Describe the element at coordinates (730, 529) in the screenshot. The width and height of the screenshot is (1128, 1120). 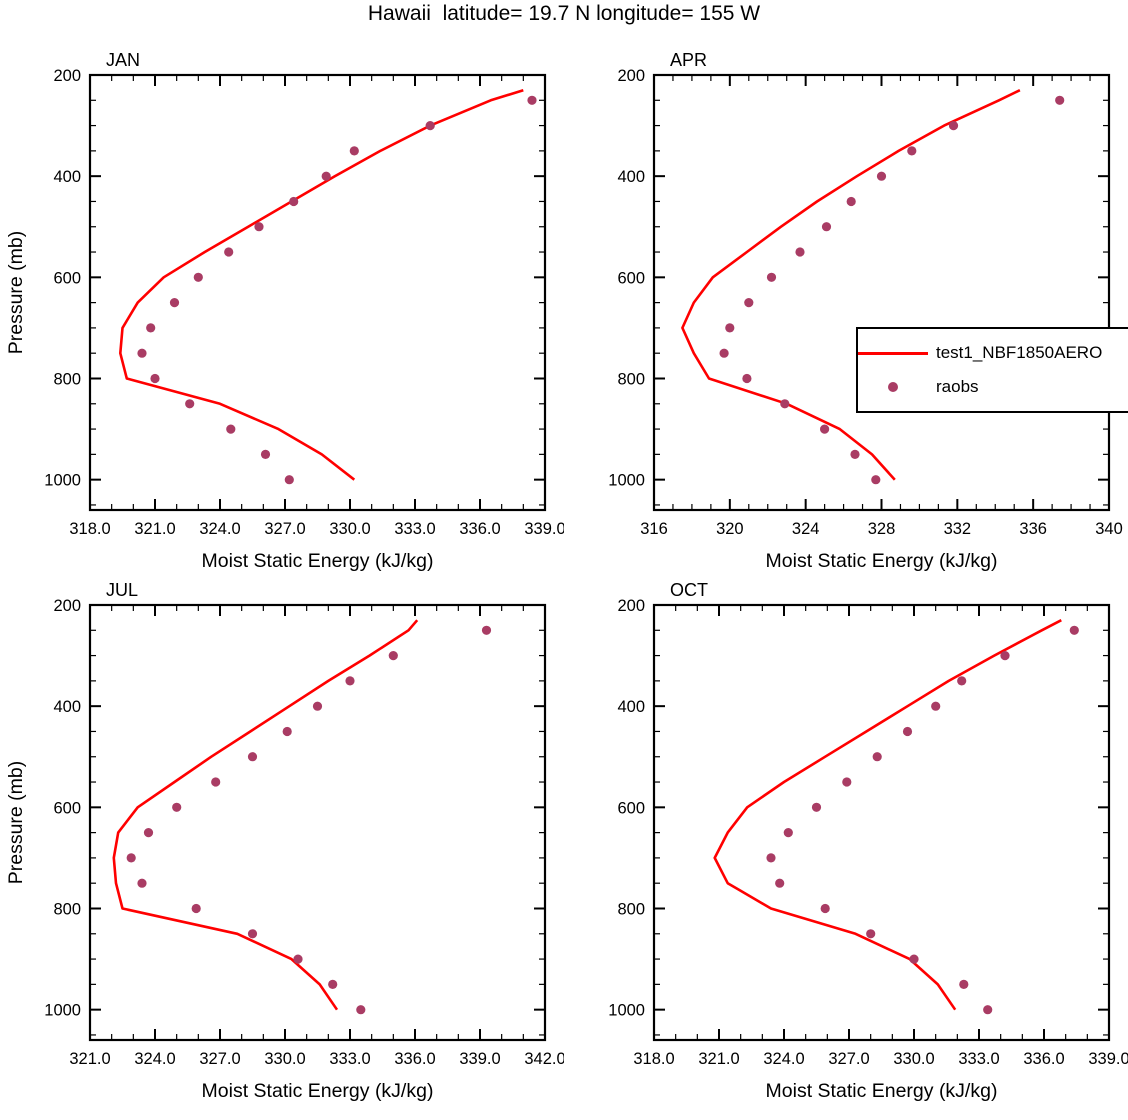
I see `x-tick-label: 320` at that location.